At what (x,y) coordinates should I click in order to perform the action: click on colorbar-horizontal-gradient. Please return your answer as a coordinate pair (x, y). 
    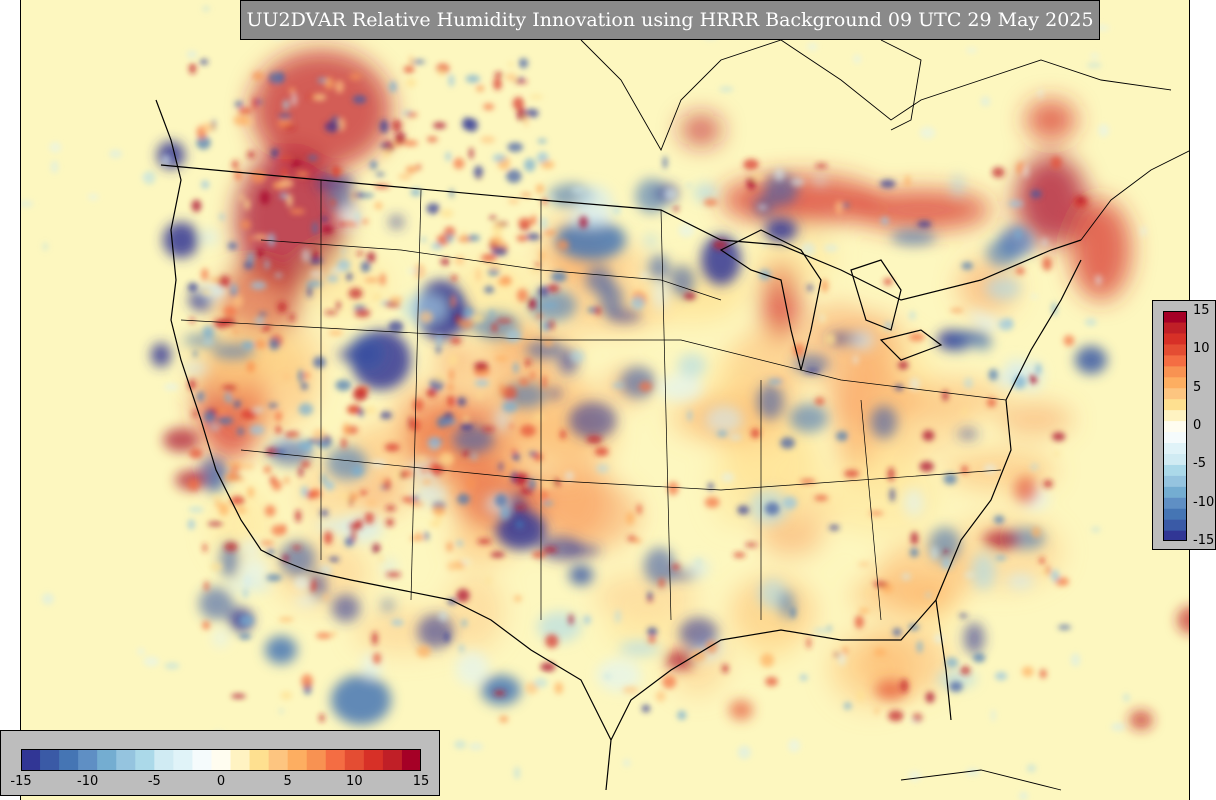
    Looking at the image, I should click on (221, 760).